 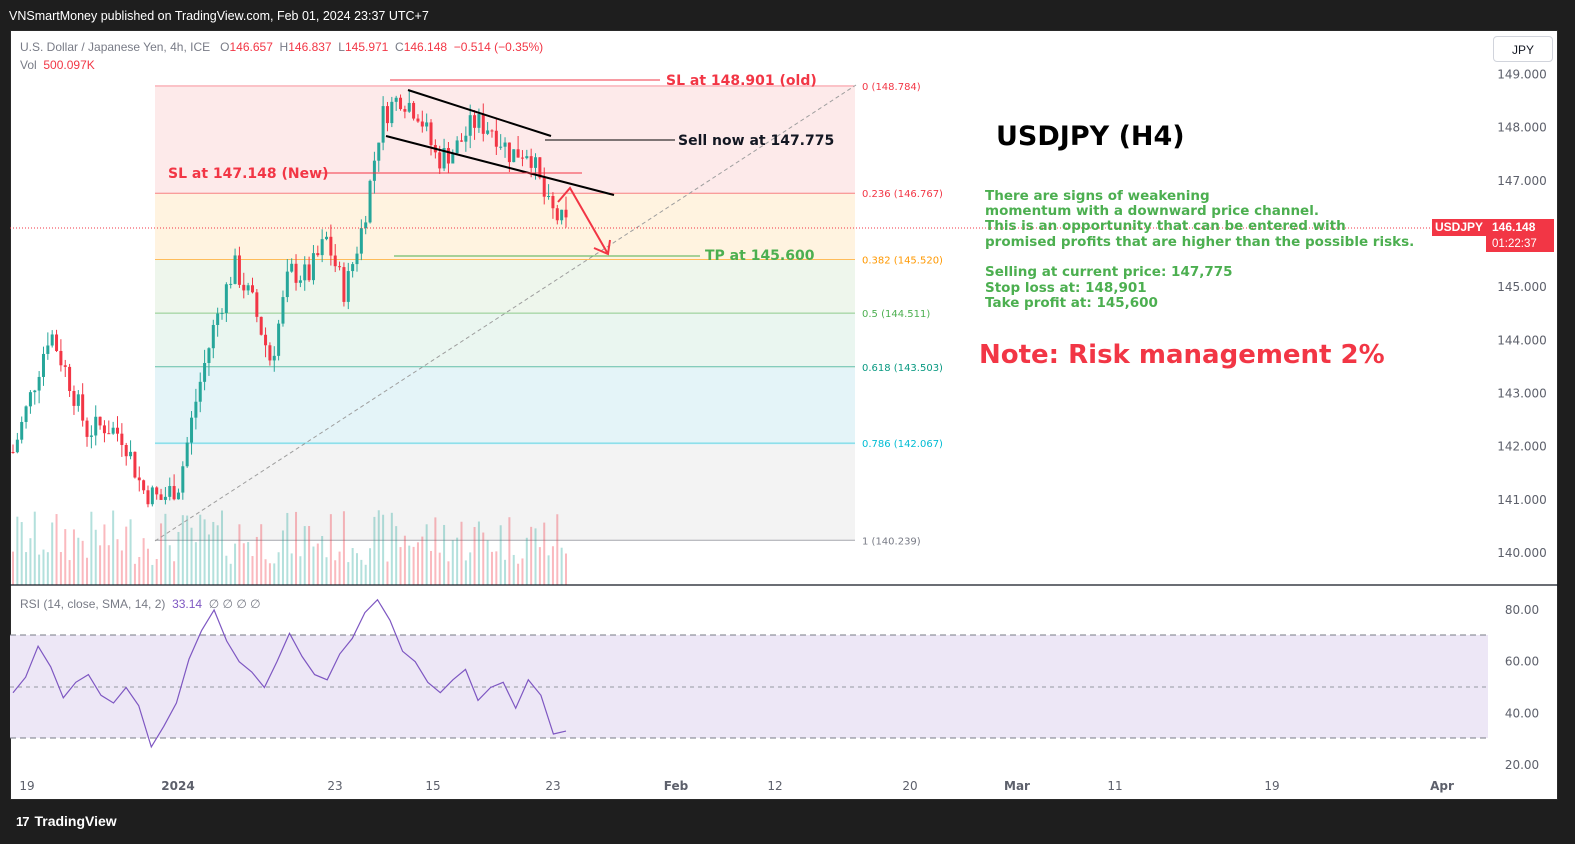 I want to click on time-axis-tick: 12, so click(x=774, y=786).